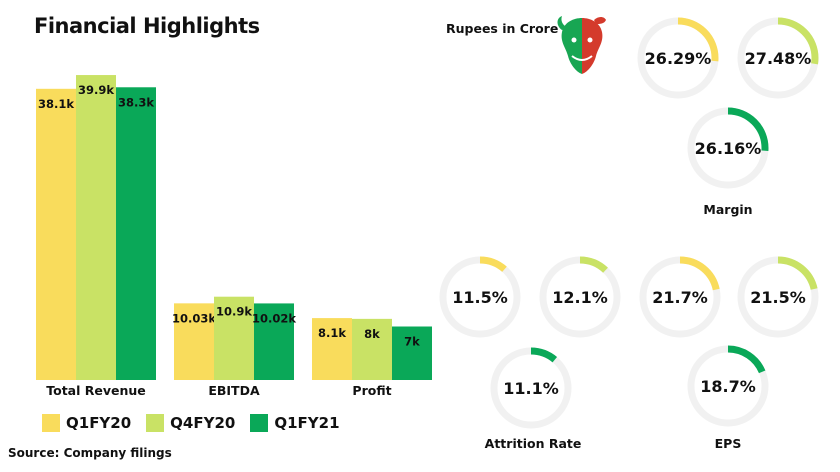 The image size is (840, 472). I want to click on category-label-ebitda: EBITDA, so click(234, 390).